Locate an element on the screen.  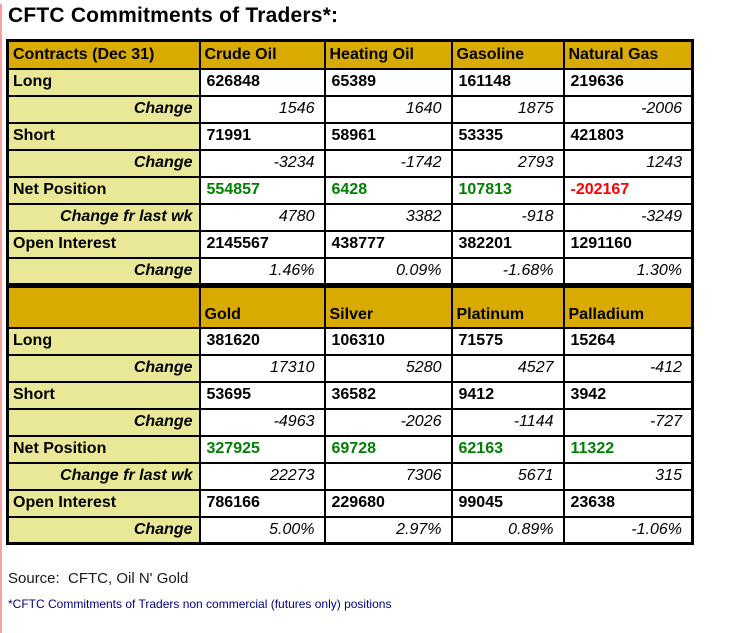
cell-value: 1243 is located at coordinates (628, 163).